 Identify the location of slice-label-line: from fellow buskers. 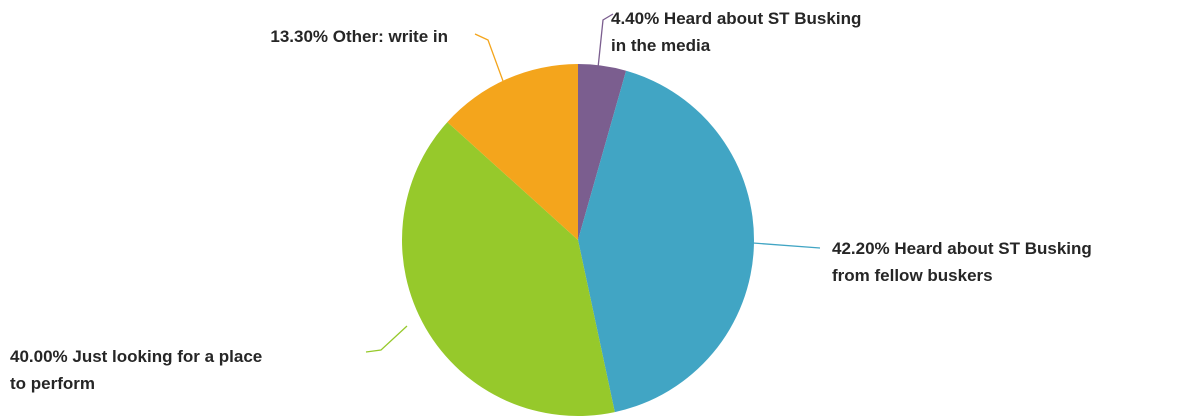
(912, 275).